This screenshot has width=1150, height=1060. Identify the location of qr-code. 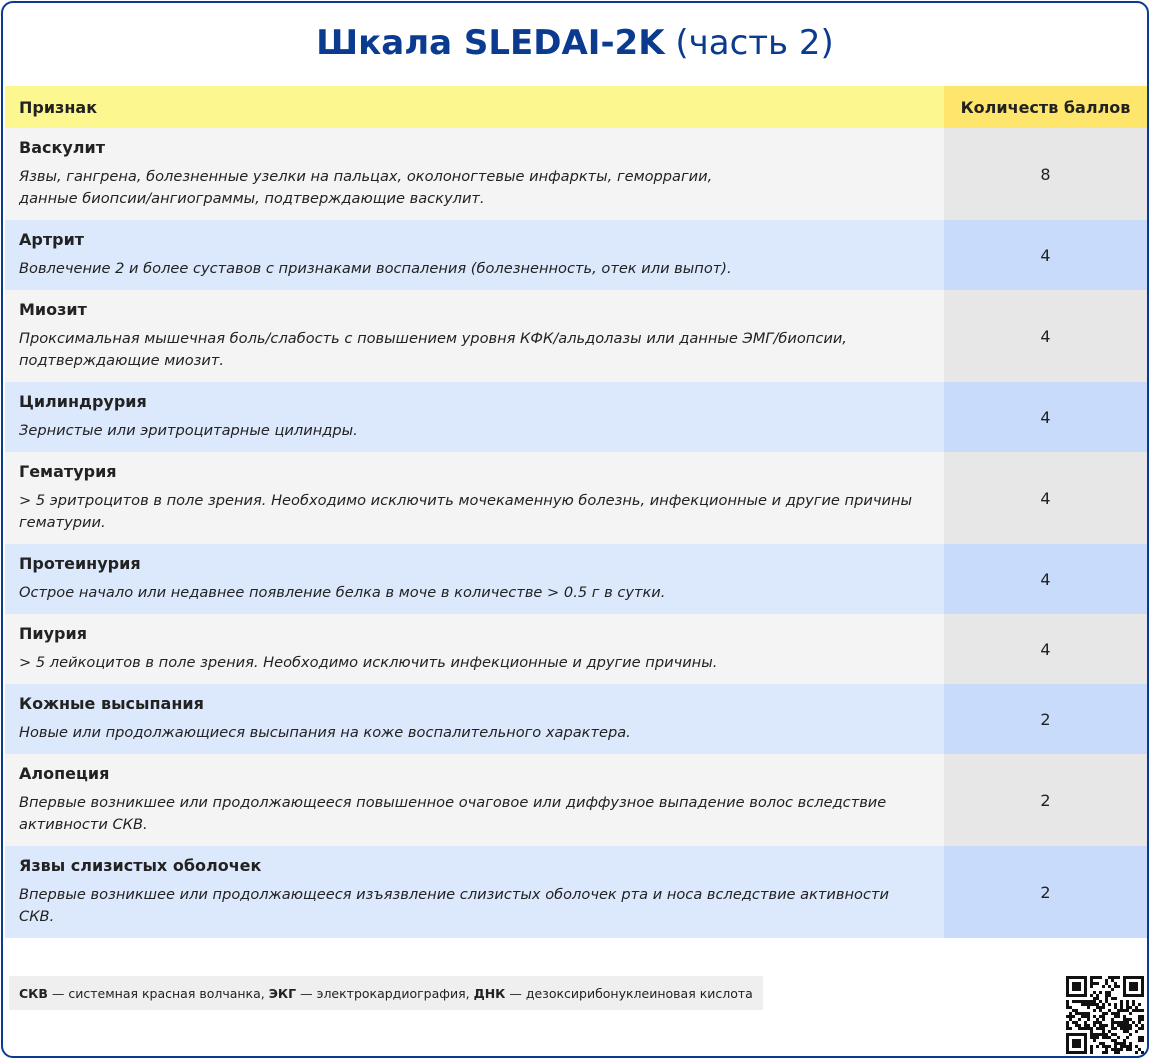
(1105, 1015).